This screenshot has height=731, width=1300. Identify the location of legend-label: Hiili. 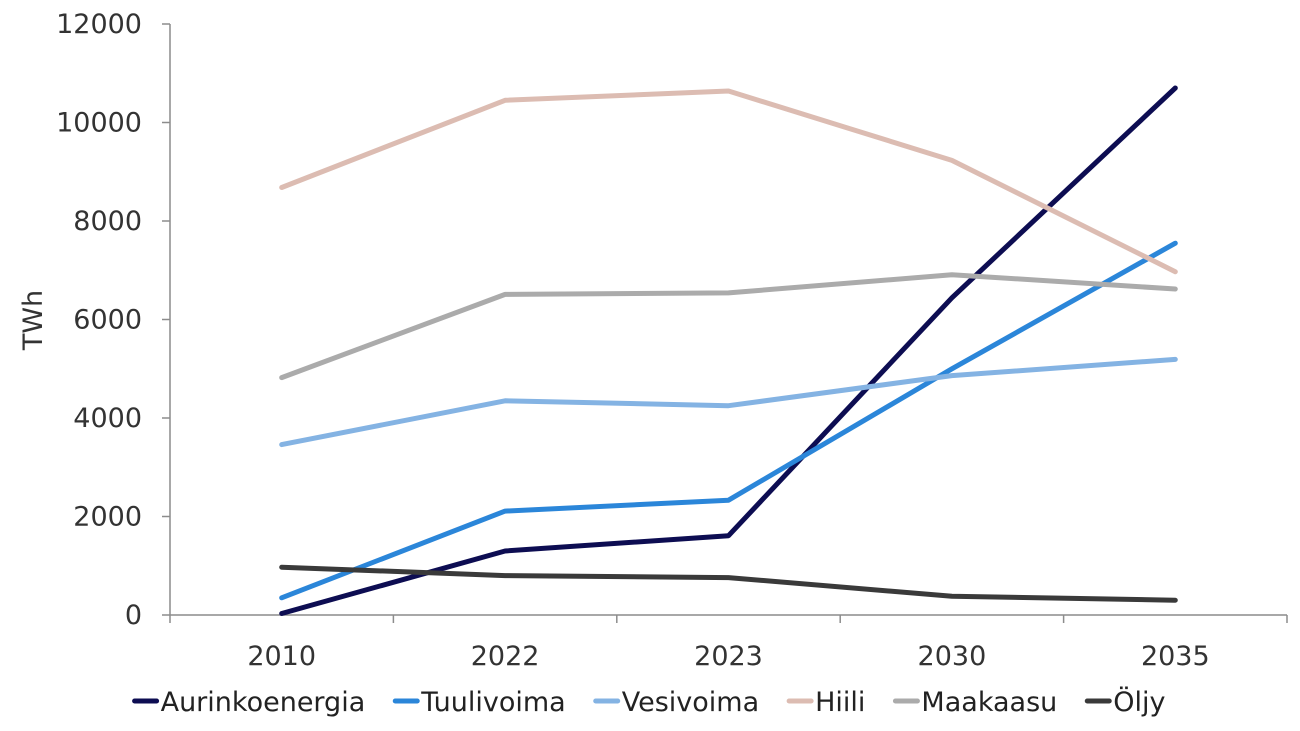
(840, 702).